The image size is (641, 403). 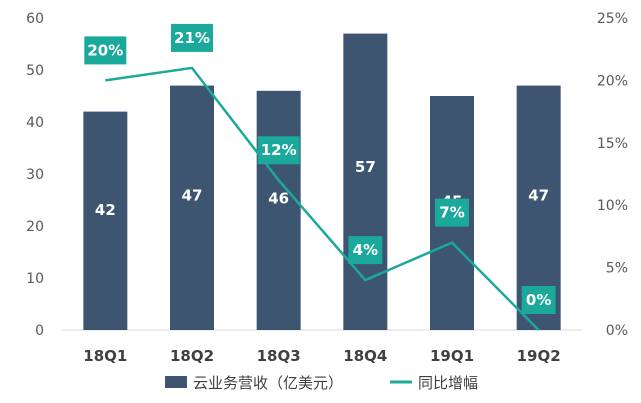 I want to click on right-tick-label: 15%, so click(x=612, y=144).